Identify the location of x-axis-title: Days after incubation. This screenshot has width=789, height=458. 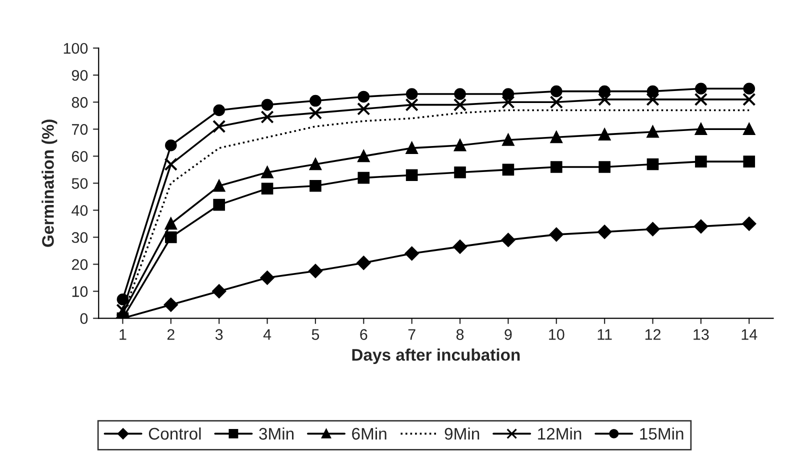
(436, 356).